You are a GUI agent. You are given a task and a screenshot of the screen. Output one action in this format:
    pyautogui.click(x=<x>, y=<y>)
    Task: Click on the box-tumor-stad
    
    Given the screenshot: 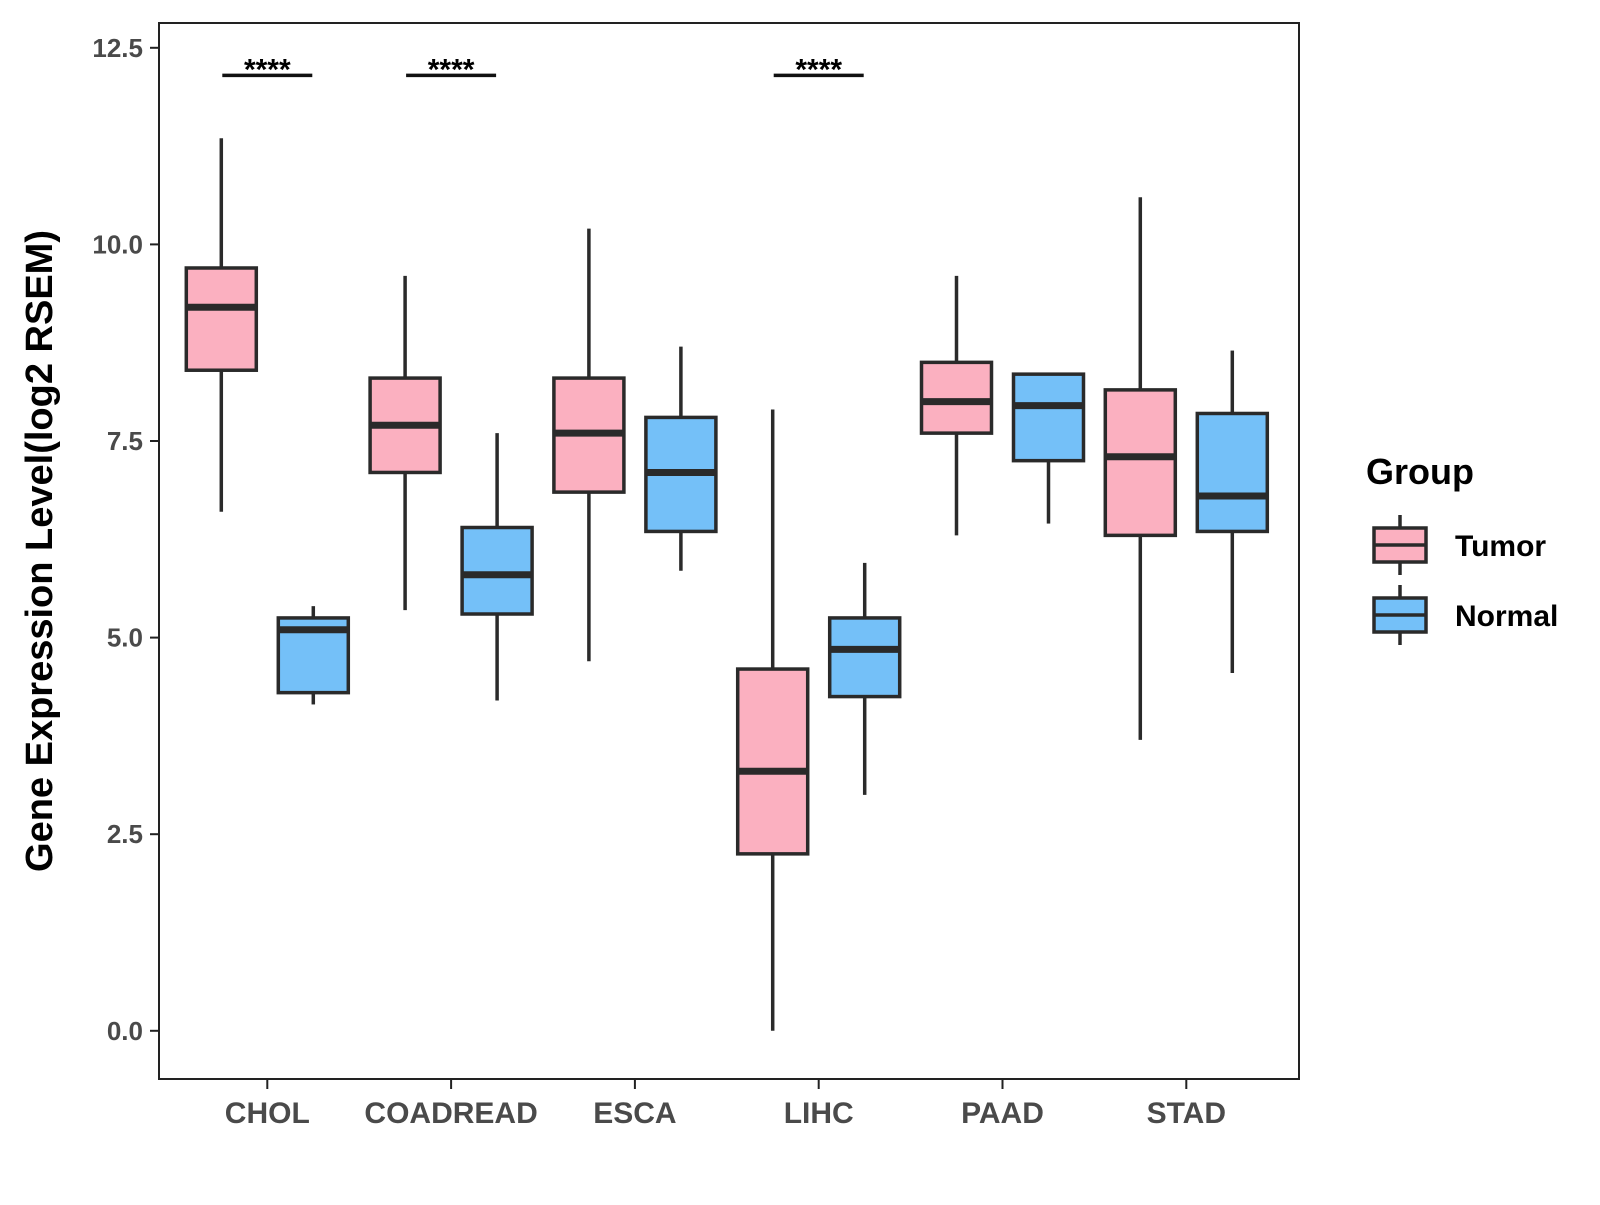 What is the action you would take?
    pyautogui.click(x=1140, y=468)
    